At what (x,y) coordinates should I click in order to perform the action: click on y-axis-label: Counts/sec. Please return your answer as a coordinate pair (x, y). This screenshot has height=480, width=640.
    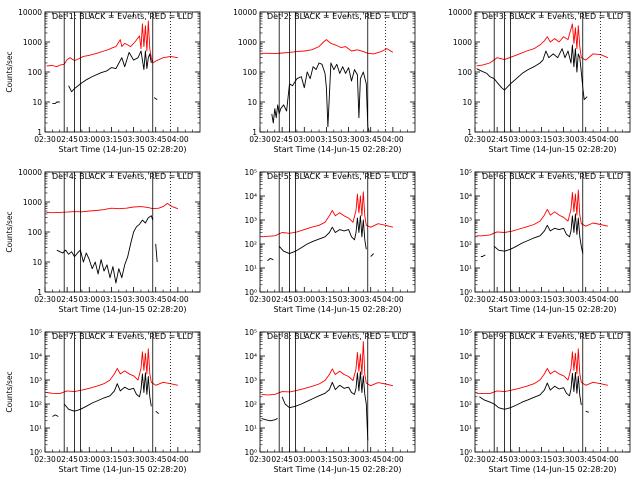
    Looking at the image, I should click on (9, 391).